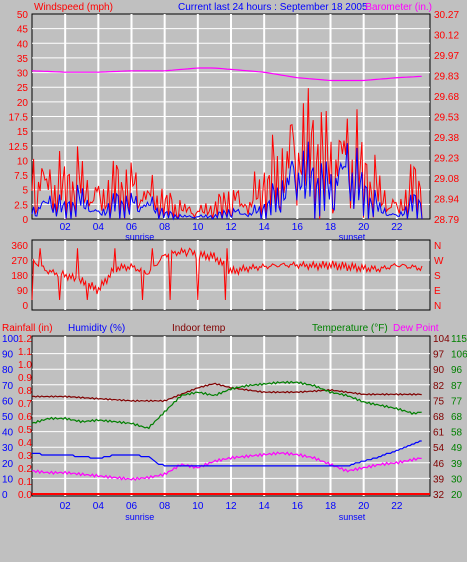 This screenshot has width=467, height=562. Describe the element at coordinates (25, 443) in the screenshot. I see `rainfall-tick-label: 0.4` at that location.